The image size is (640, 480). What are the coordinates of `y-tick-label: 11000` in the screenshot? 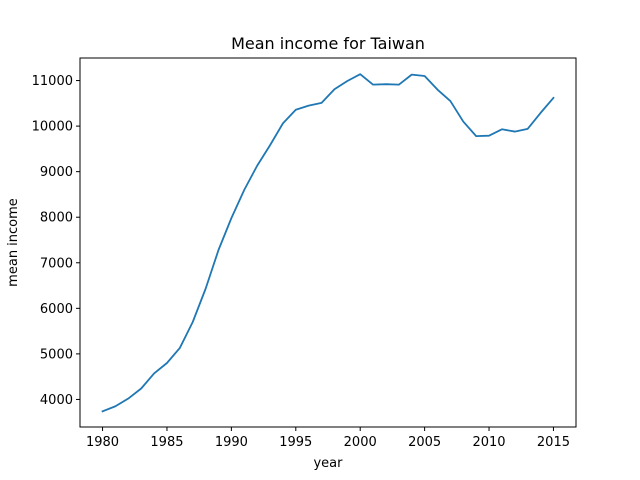 It's located at (52, 81).